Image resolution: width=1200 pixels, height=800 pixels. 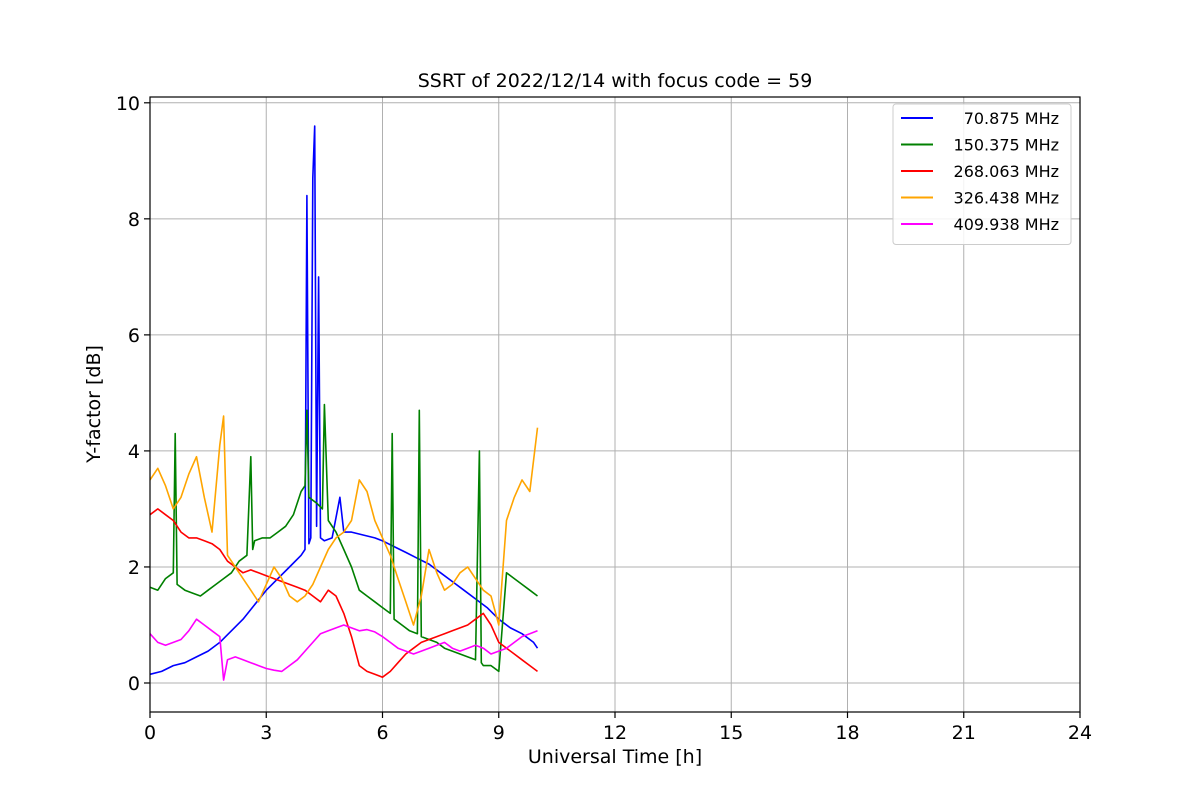 I want to click on legend-entry-label: 268.063 MHz, so click(x=1006, y=171).